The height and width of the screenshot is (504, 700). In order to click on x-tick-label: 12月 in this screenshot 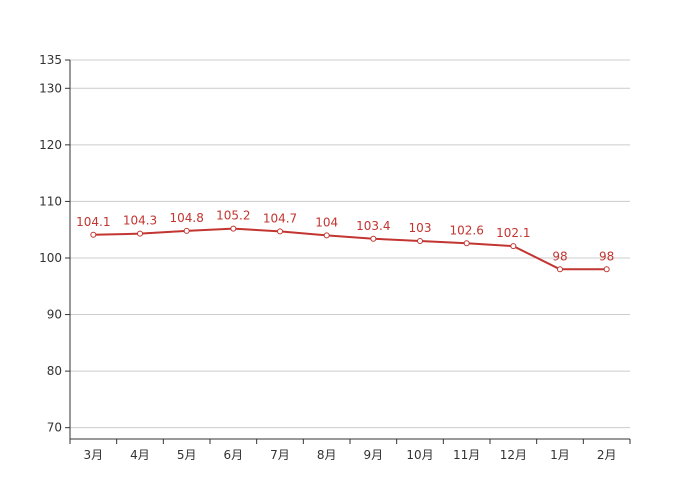, I will do `click(513, 455)`.